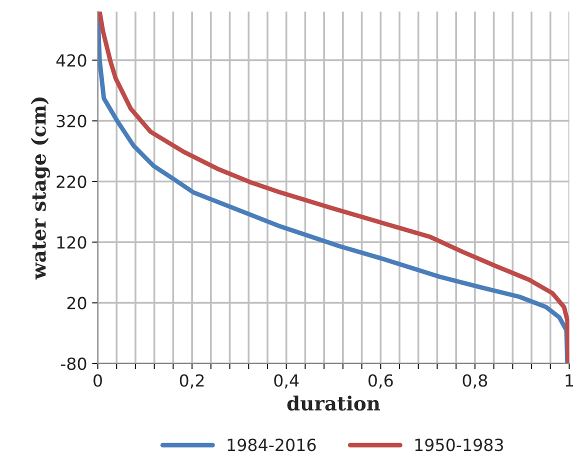  I want to click on y-axis-title: water stage (cm), so click(40, 189).